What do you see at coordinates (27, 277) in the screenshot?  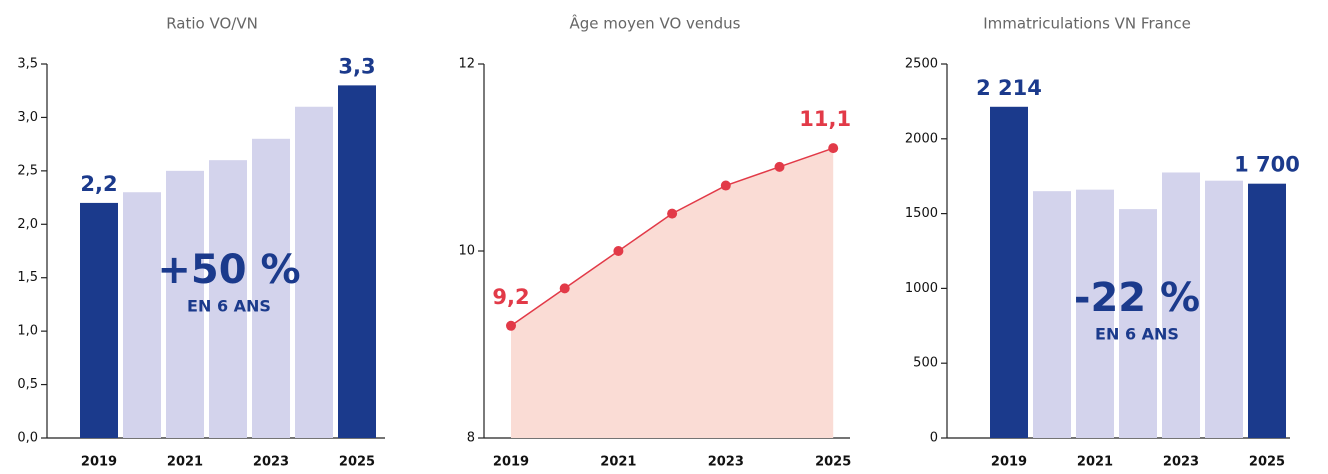 I see `y-tick-label: 1,5` at bounding box center [27, 277].